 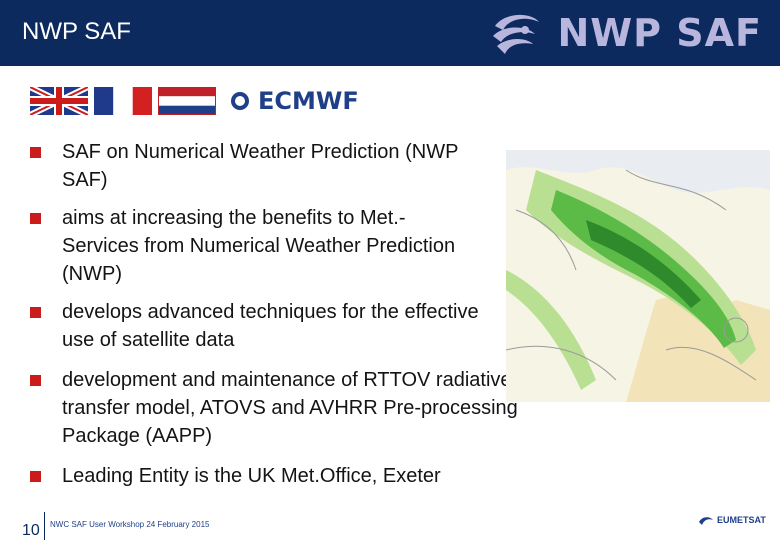 What do you see at coordinates (76, 31) in the screenshot?
I see `slide-title: NWP SAF` at bounding box center [76, 31].